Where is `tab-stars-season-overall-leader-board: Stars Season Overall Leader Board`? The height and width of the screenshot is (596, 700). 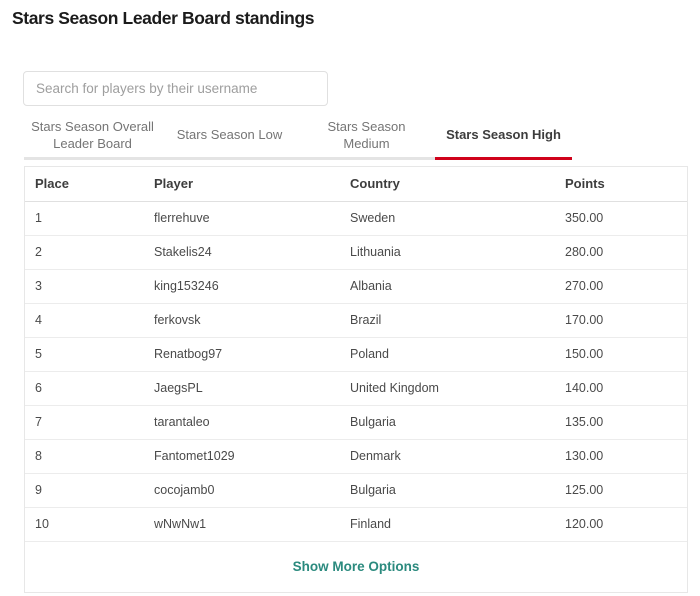 tab-stars-season-overall-leader-board: Stars Season Overall Leader Board is located at coordinates (92, 137).